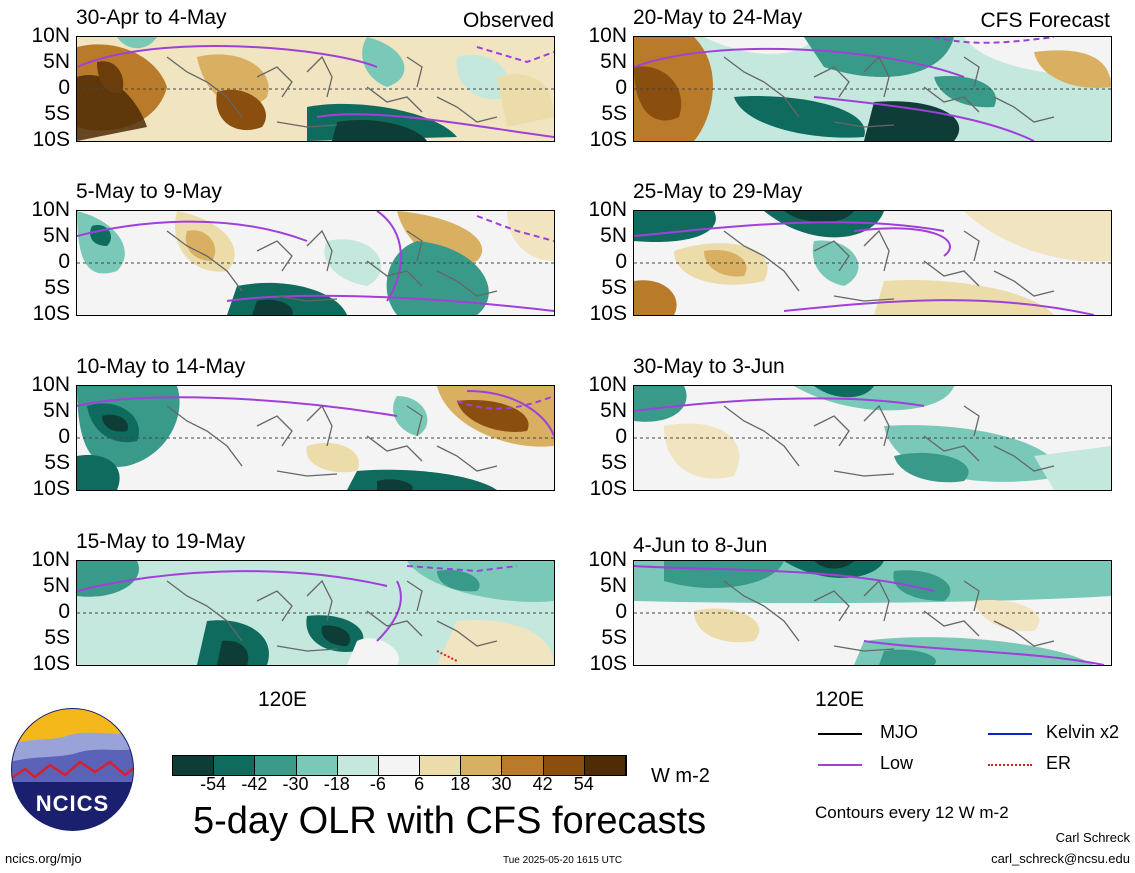  What do you see at coordinates (419, 784) in the screenshot?
I see `colorbar-tick-label: 6` at bounding box center [419, 784].